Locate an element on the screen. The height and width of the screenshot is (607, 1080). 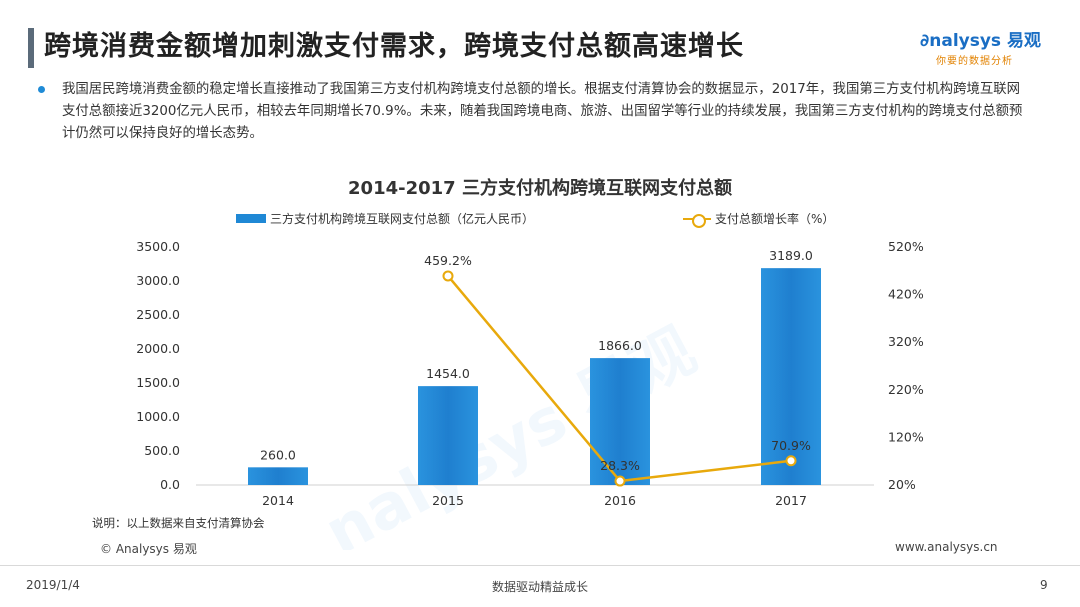
y-right-tick-label: 120% is located at coordinates (906, 436).